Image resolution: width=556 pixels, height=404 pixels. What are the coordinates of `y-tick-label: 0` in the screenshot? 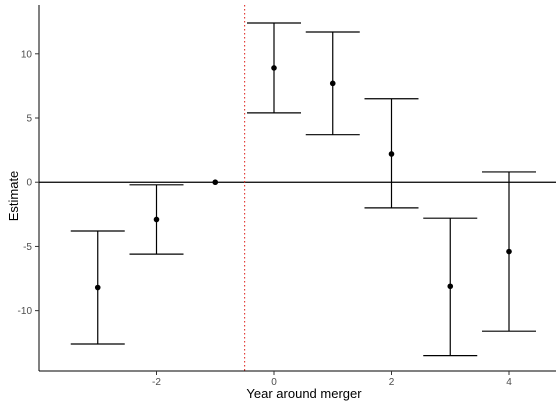 It's located at (29, 183).